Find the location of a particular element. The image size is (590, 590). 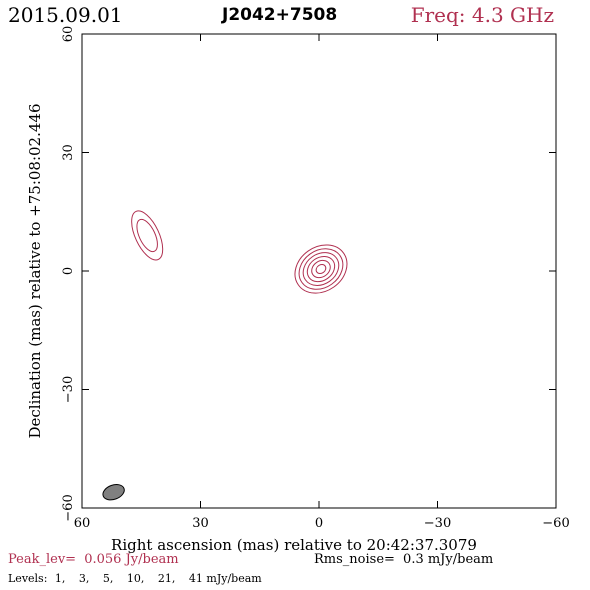

y-tick-label: 30 is located at coordinates (68, 152).